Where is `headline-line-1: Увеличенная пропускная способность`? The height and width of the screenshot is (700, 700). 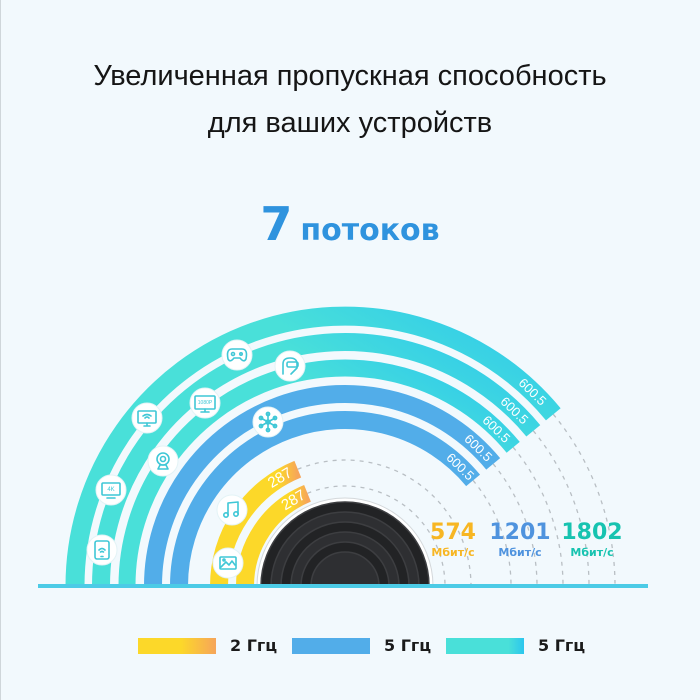 headline-line-1: Увеличенная пропускная способность is located at coordinates (350, 76).